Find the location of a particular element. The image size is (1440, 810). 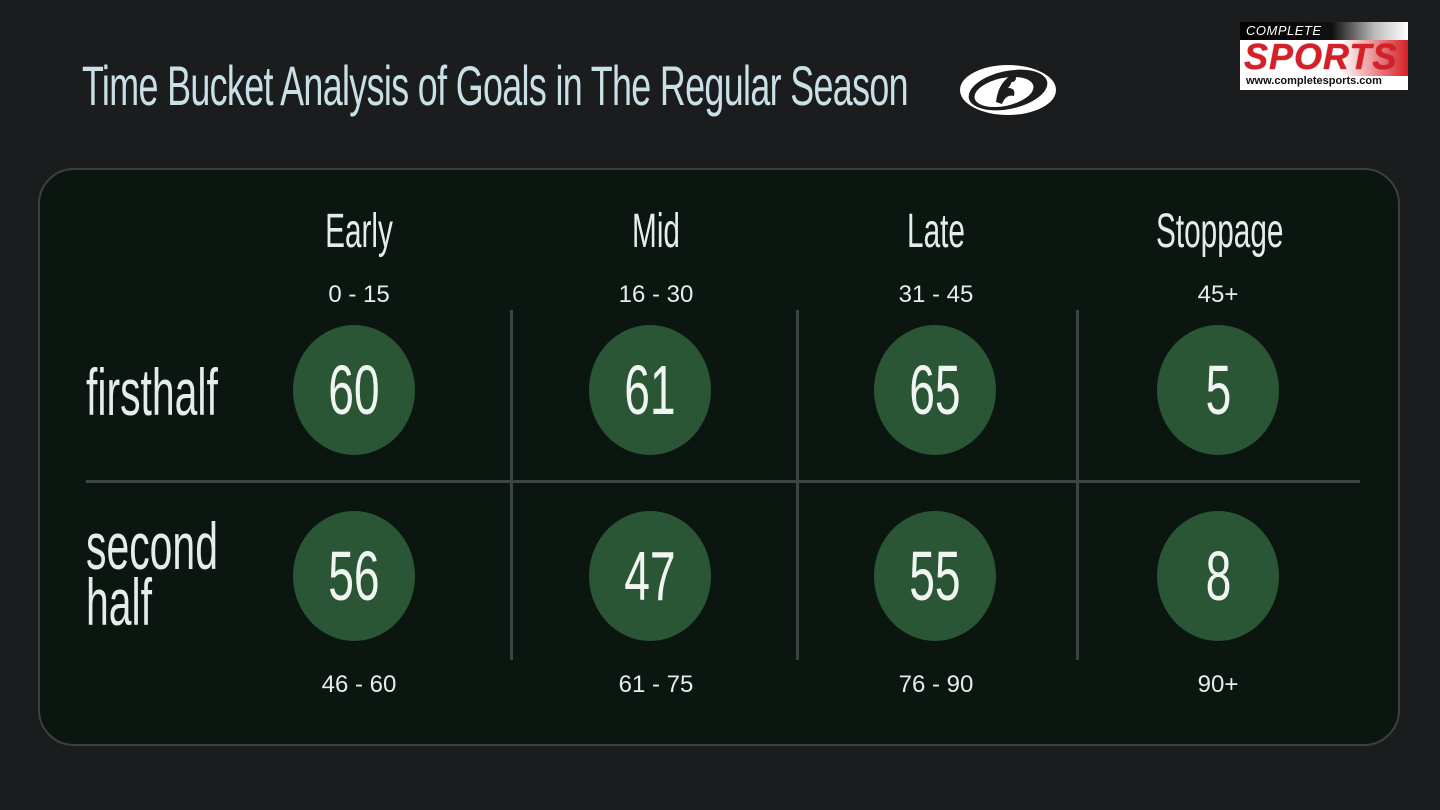

league-logo-icon is located at coordinates (1008, 90).